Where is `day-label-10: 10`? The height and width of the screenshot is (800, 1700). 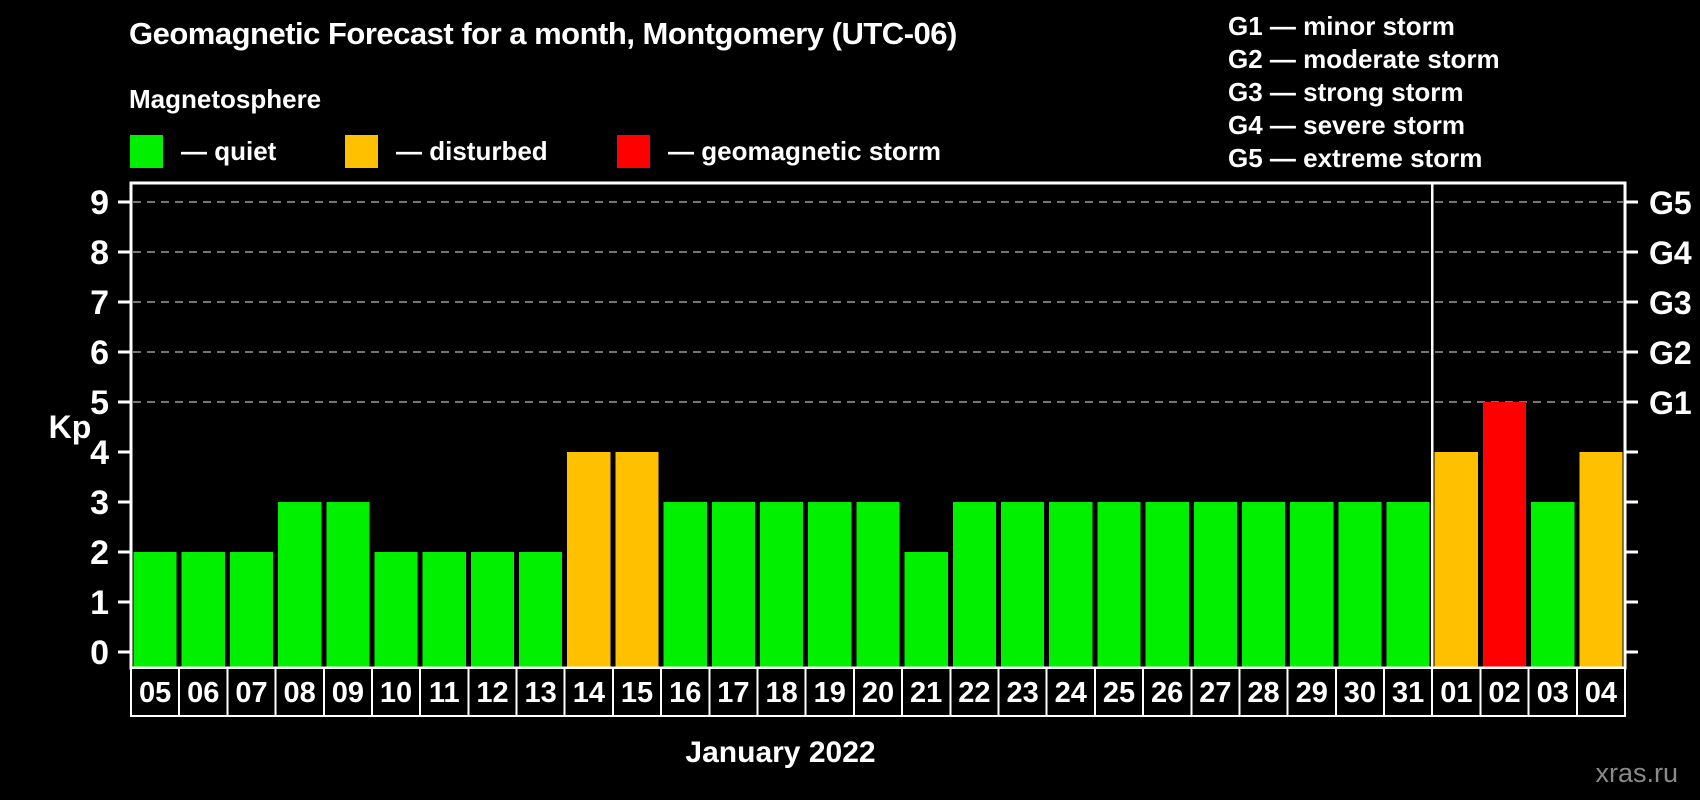 day-label-10: 10 is located at coordinates (396, 693).